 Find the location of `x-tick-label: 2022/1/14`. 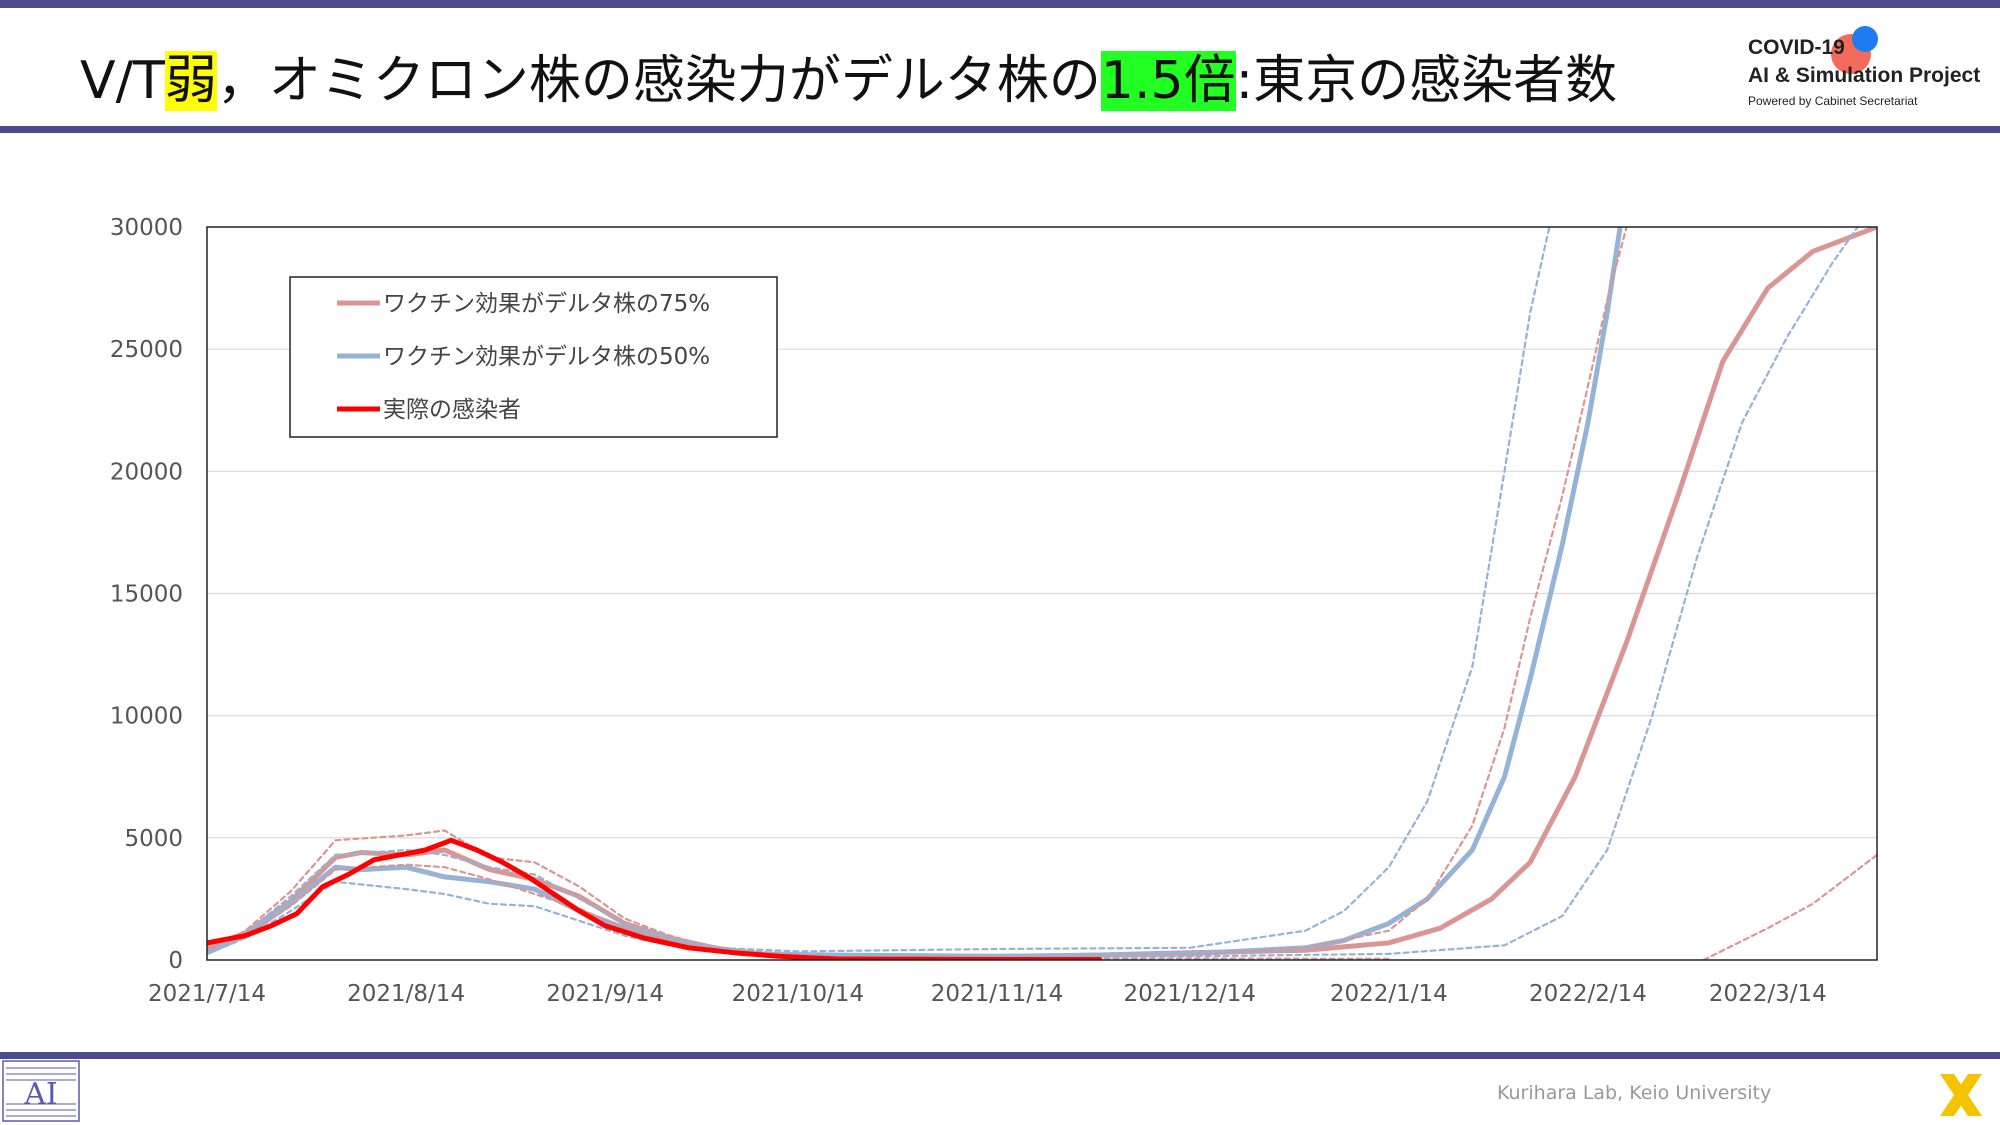

x-tick-label: 2022/1/14 is located at coordinates (1389, 994).